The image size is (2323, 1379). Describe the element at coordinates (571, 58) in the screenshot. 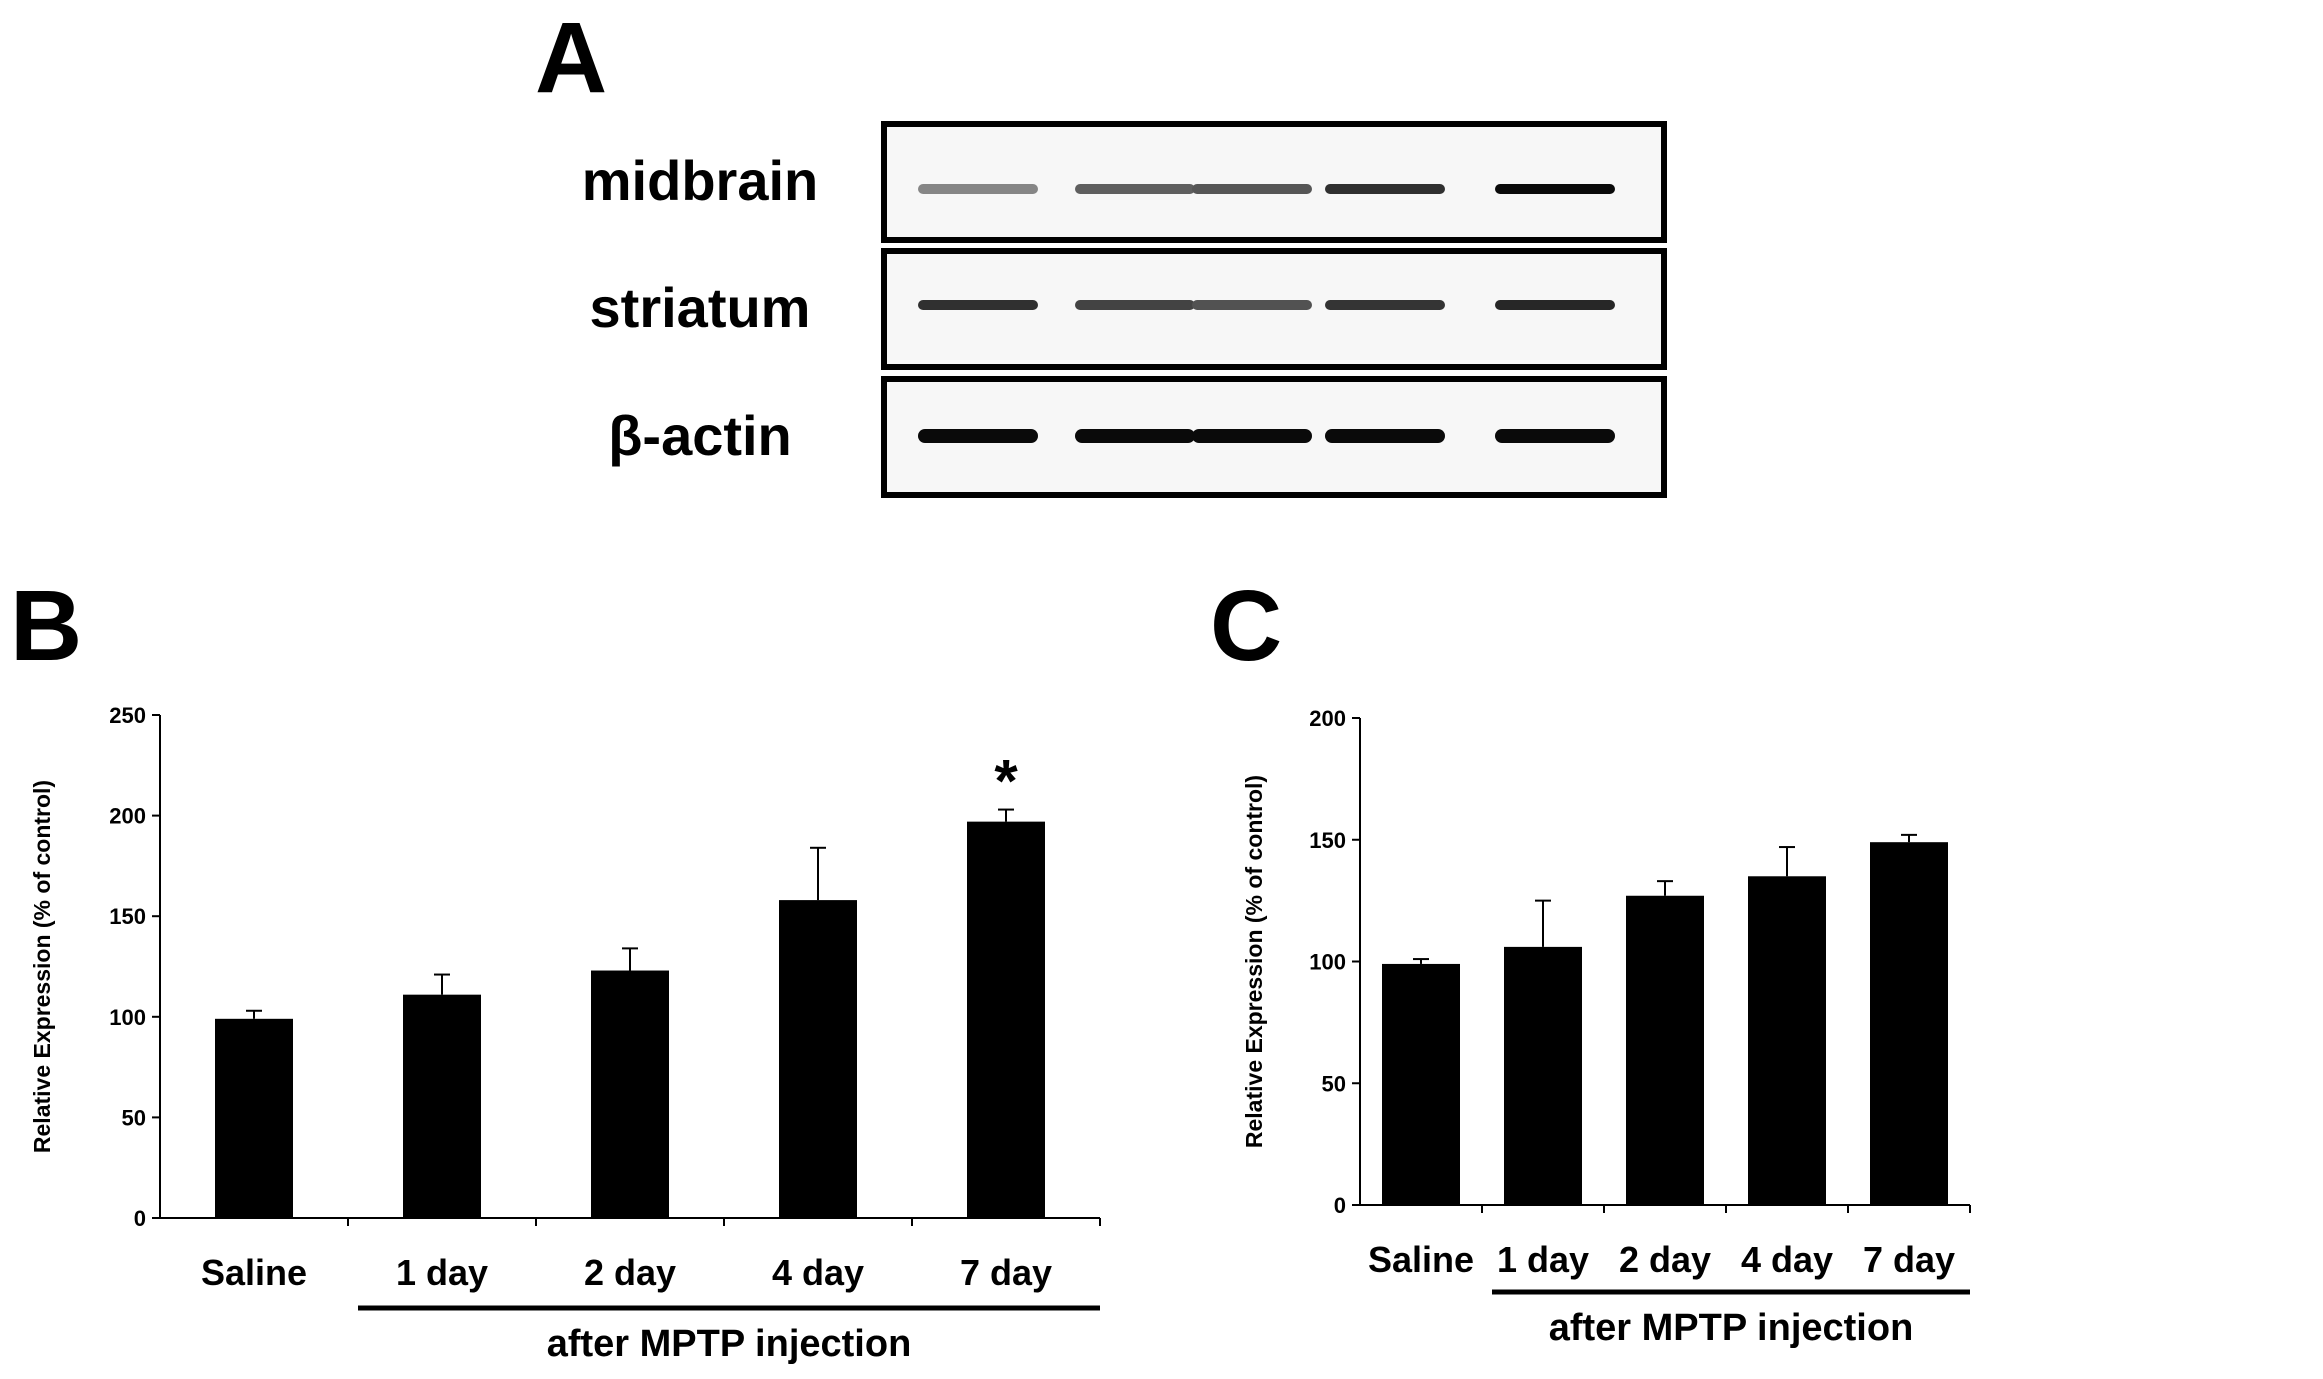

I see `panel-a-letter: A` at that location.